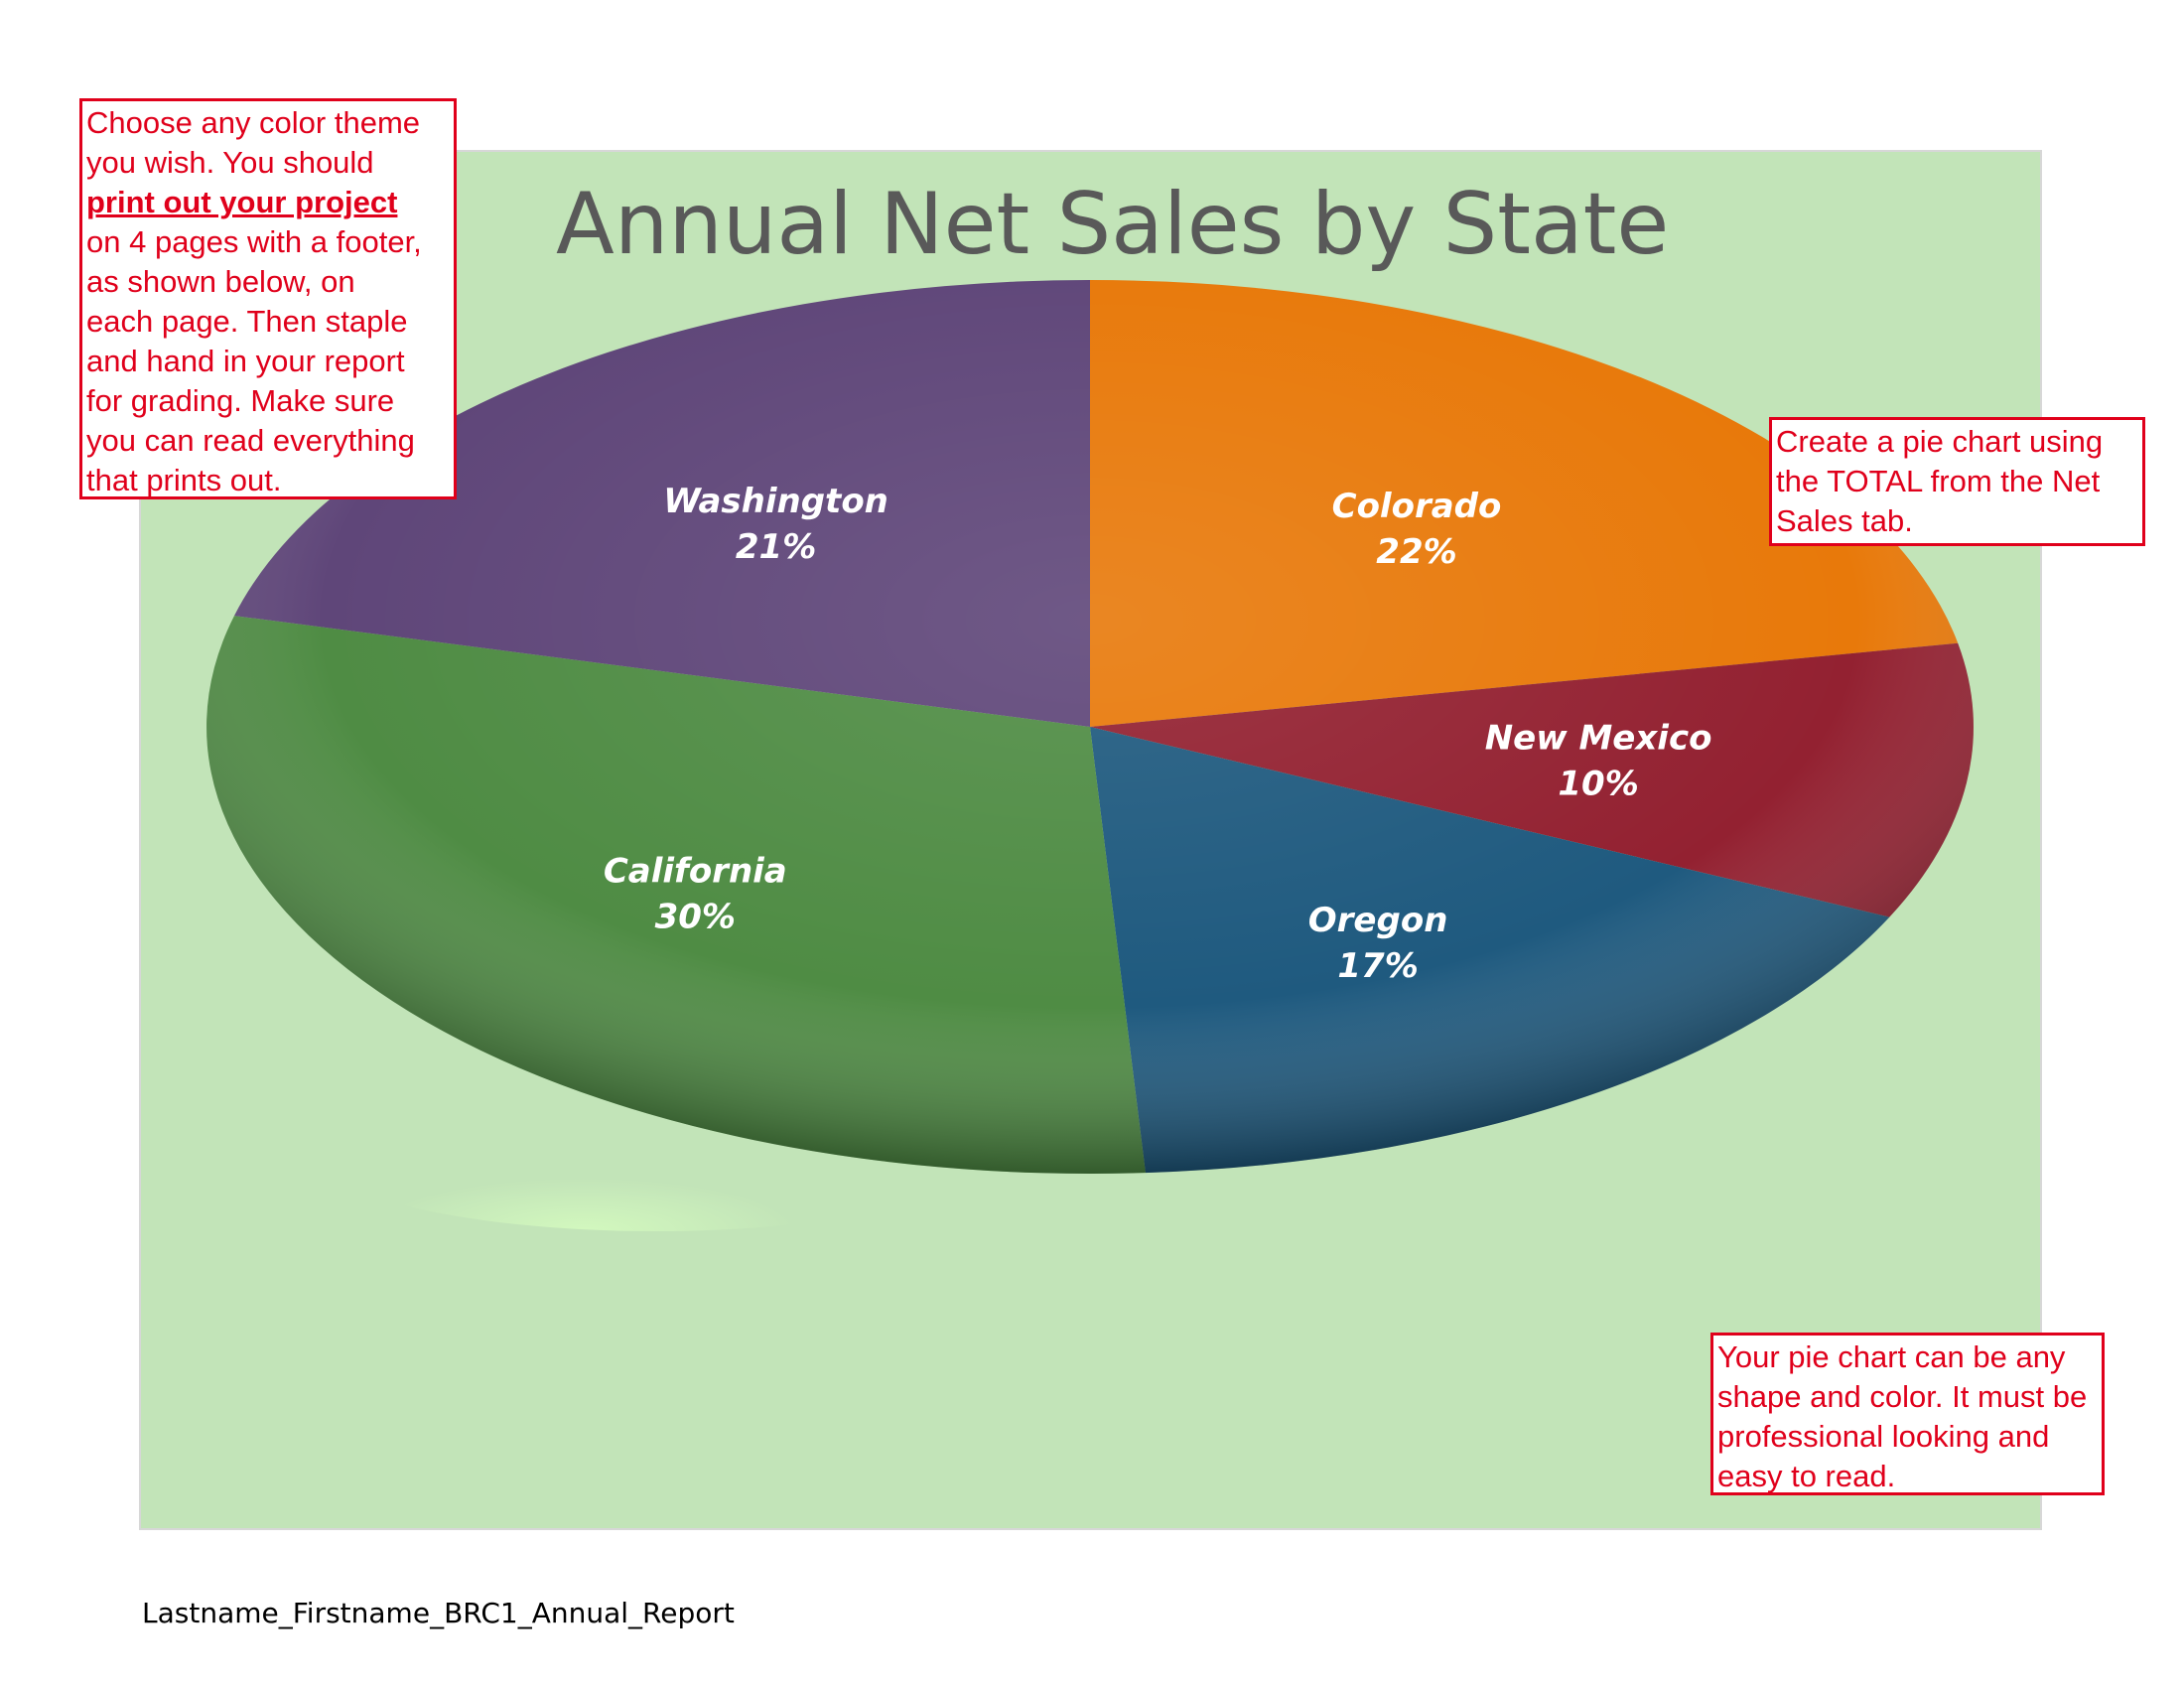 This screenshot has height=1688, width=2184. I want to click on note-left-line: Choose any color theme, so click(253, 122).